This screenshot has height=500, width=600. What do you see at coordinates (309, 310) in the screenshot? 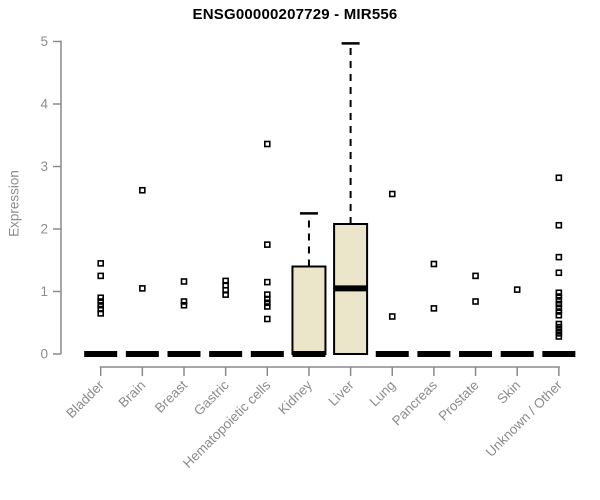
I see `box` at bounding box center [309, 310].